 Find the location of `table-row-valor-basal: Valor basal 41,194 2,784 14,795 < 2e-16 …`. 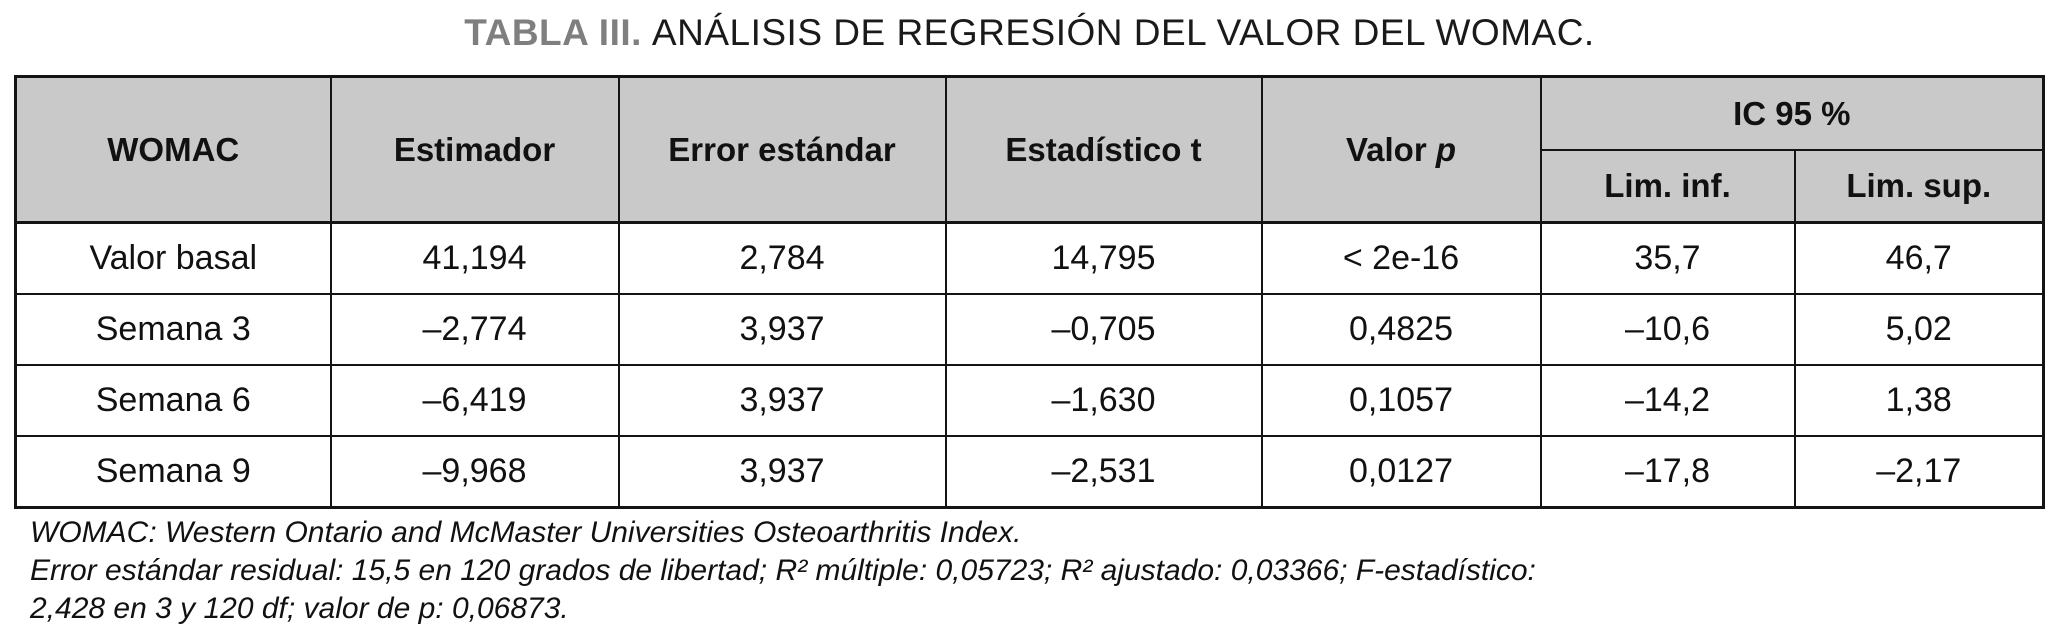

table-row-valor-basal: Valor basal 41,194 2,784 14,795 < 2e-16 … is located at coordinates (1029, 258).